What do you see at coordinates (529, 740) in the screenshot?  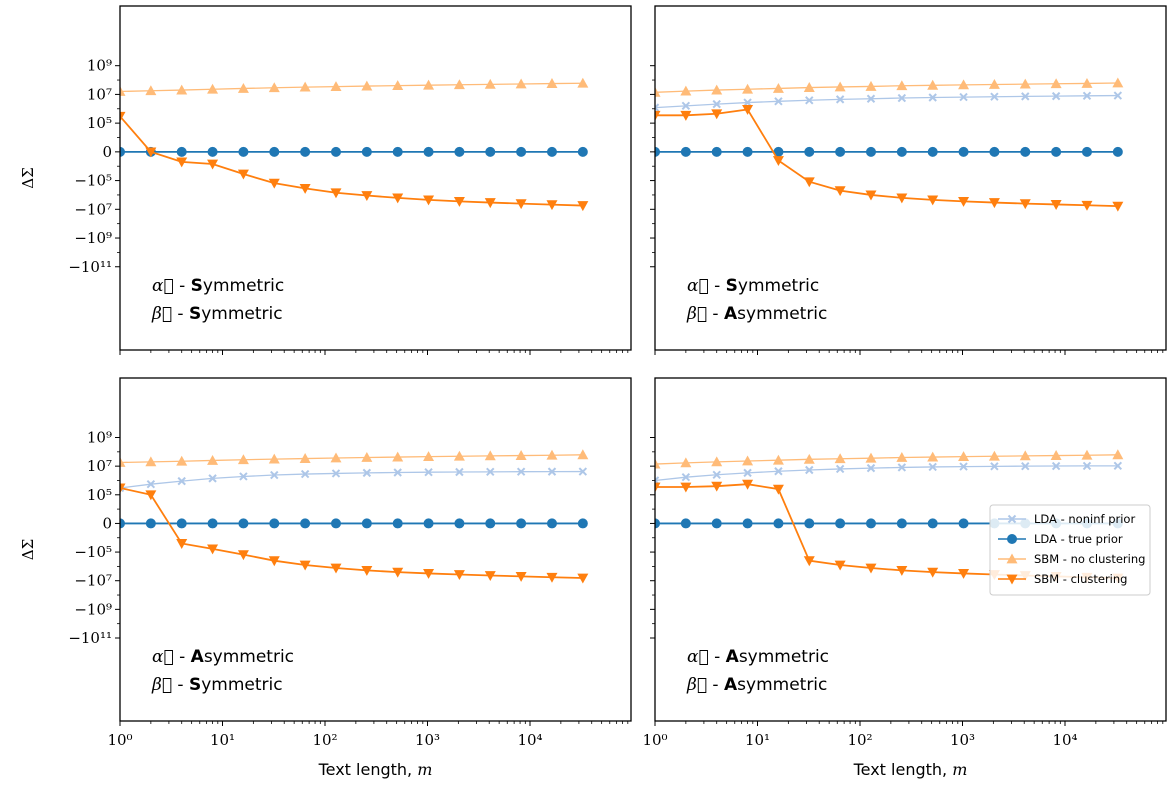 I see `x-tick-label: 10⁴` at bounding box center [529, 740].